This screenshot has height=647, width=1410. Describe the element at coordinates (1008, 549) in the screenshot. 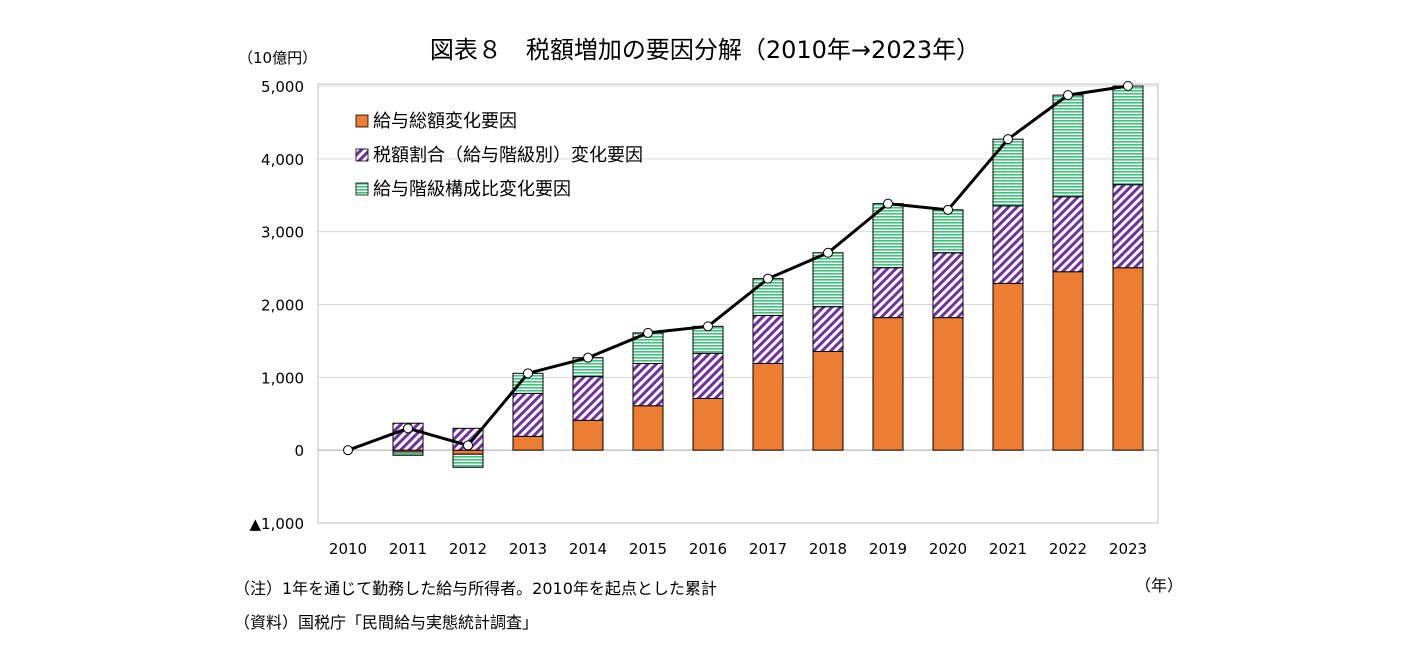

I see `x-tick-label: 2021` at that location.